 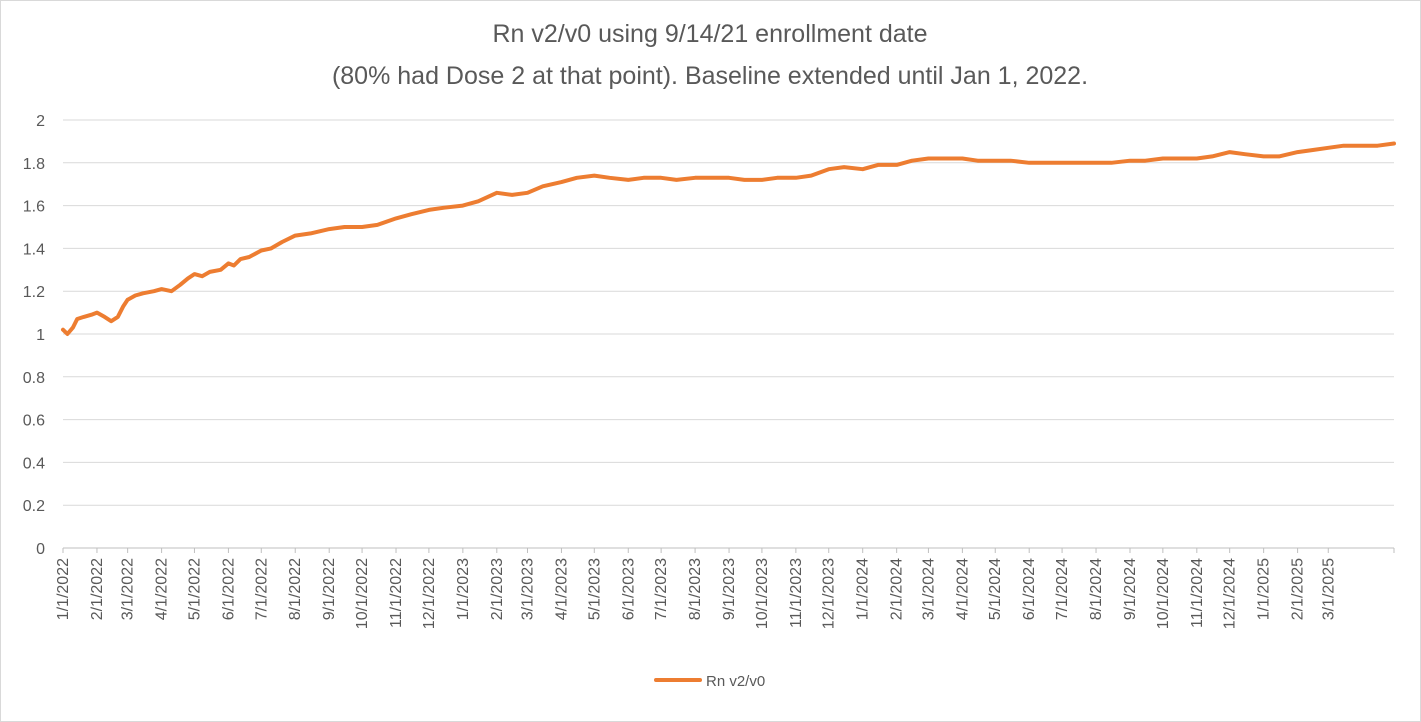 I want to click on y-tick-label: 0, so click(x=40, y=549).